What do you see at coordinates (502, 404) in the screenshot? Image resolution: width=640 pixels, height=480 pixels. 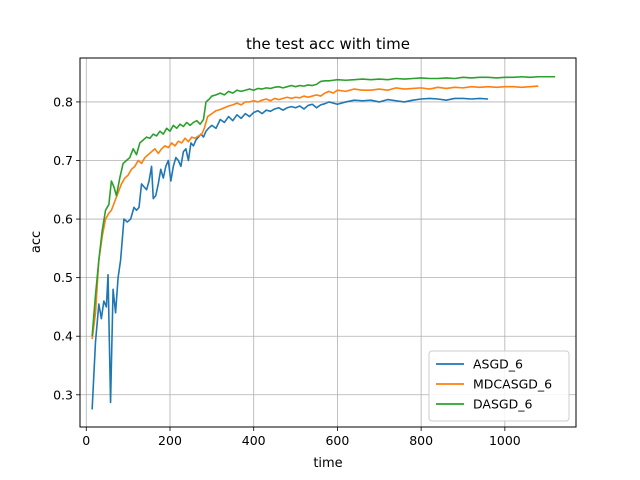 I see `legend-label: DASGD_6` at bounding box center [502, 404].